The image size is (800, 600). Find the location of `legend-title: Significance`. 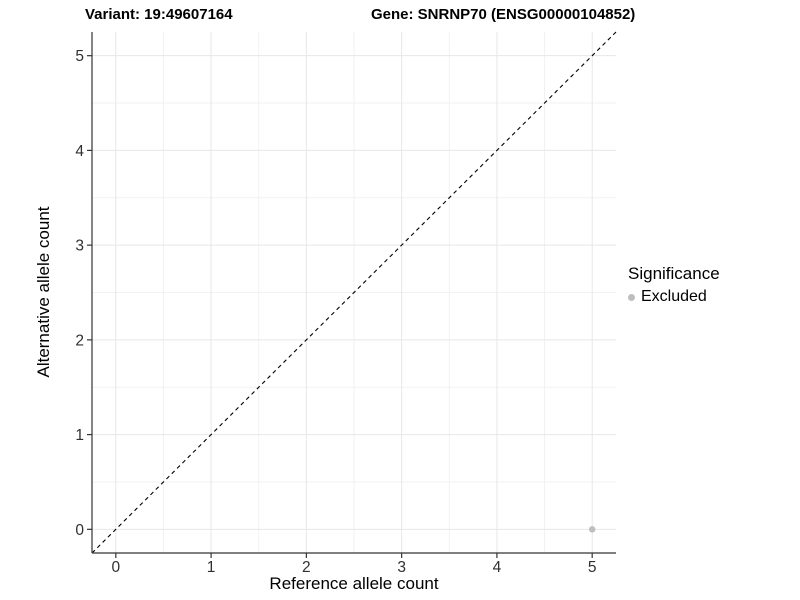

legend-title: Significance is located at coordinates (674, 273).